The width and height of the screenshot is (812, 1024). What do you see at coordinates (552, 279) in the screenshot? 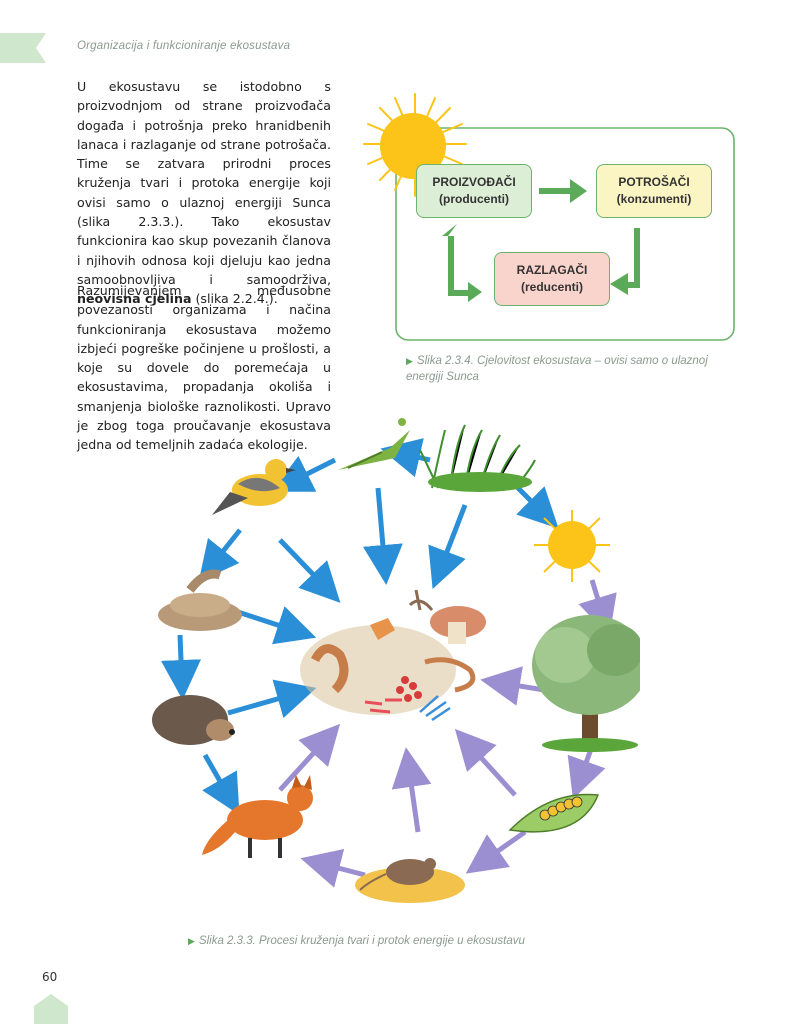
I see `decomposers-box: RAZLAGAČI (reducenti)` at bounding box center [552, 279].